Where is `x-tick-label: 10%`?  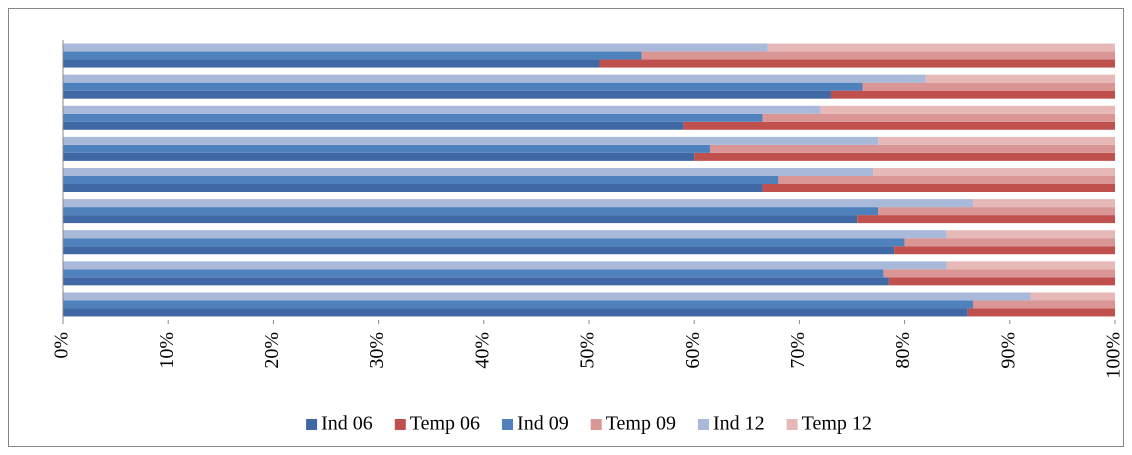
x-tick-label: 10% is located at coordinates (167, 350).